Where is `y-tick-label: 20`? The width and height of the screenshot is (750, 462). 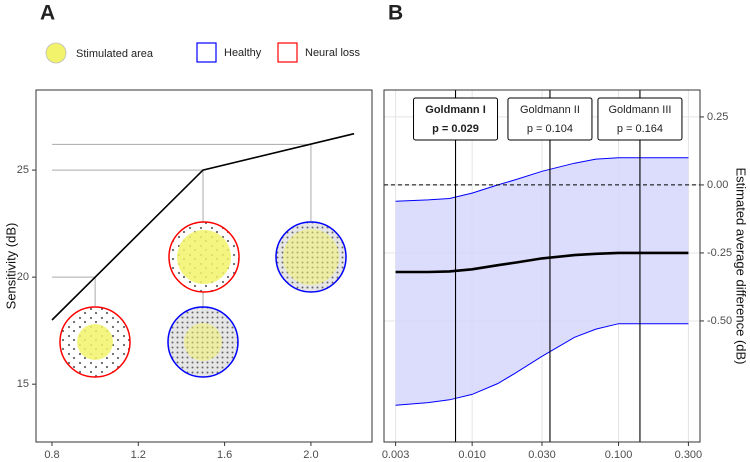 y-tick-label: 20 is located at coordinates (23, 277).